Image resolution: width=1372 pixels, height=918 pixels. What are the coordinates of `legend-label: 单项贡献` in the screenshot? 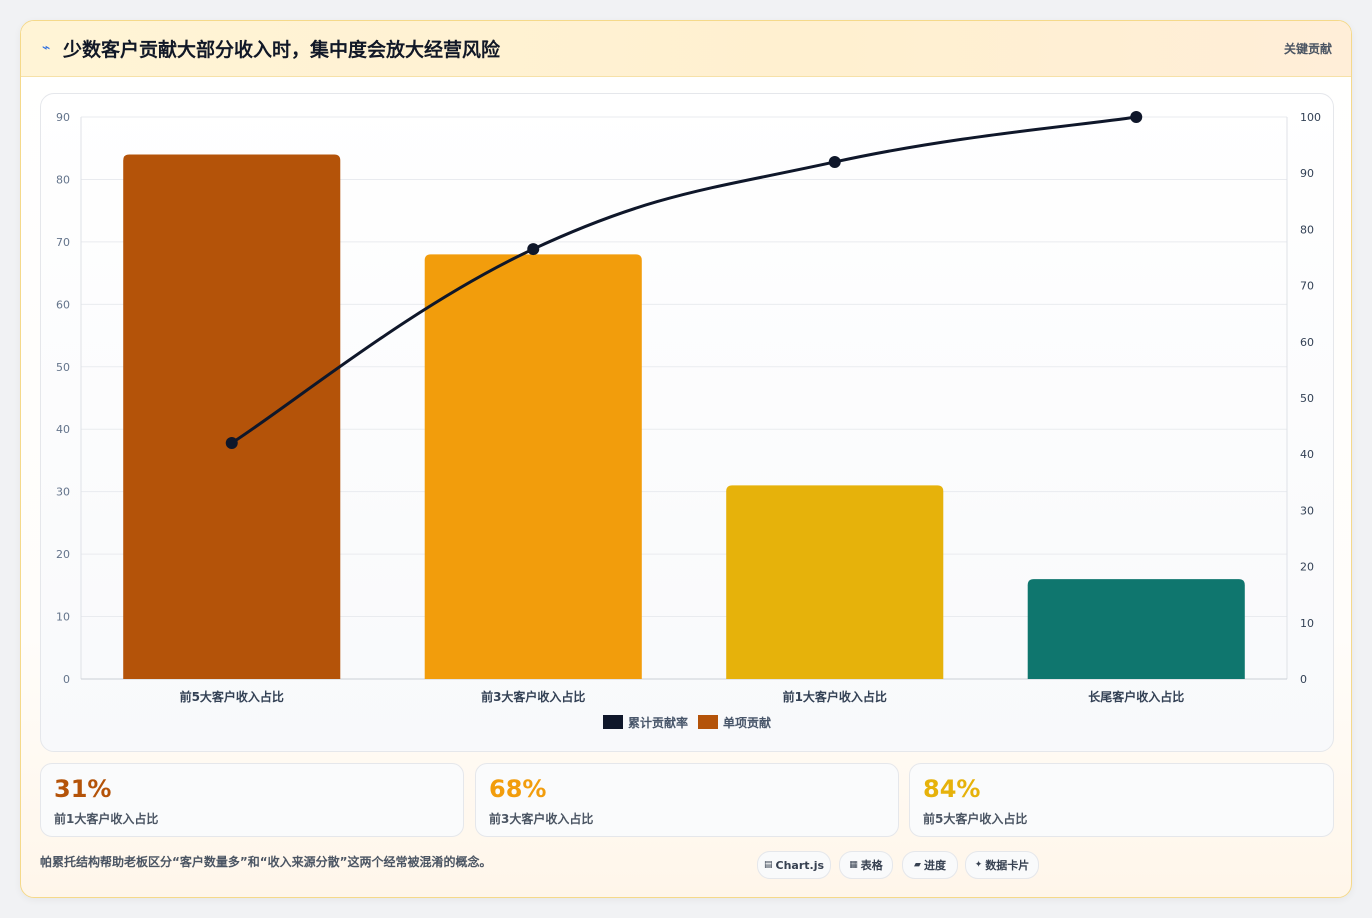 It's located at (747, 722).